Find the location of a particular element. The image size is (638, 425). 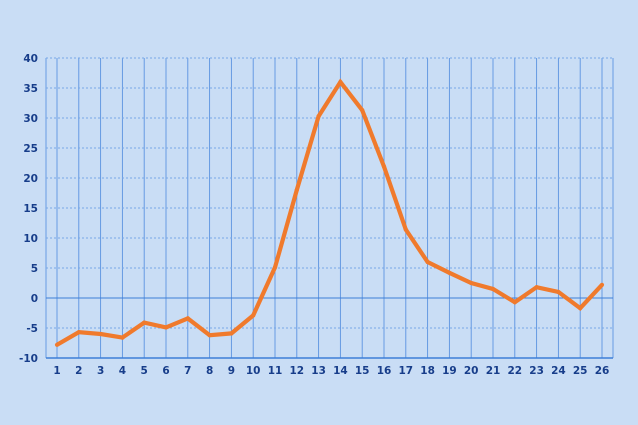

x-tick-label-10: 10 is located at coordinates (253, 371).